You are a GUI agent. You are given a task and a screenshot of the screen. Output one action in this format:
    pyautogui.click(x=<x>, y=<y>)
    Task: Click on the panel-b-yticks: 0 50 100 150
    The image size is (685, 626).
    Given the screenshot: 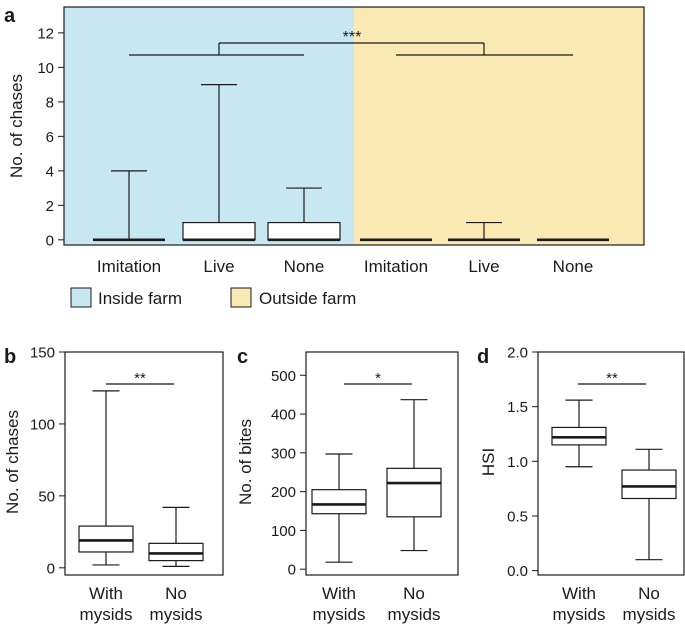 What is the action you would take?
    pyautogui.click(x=47, y=461)
    